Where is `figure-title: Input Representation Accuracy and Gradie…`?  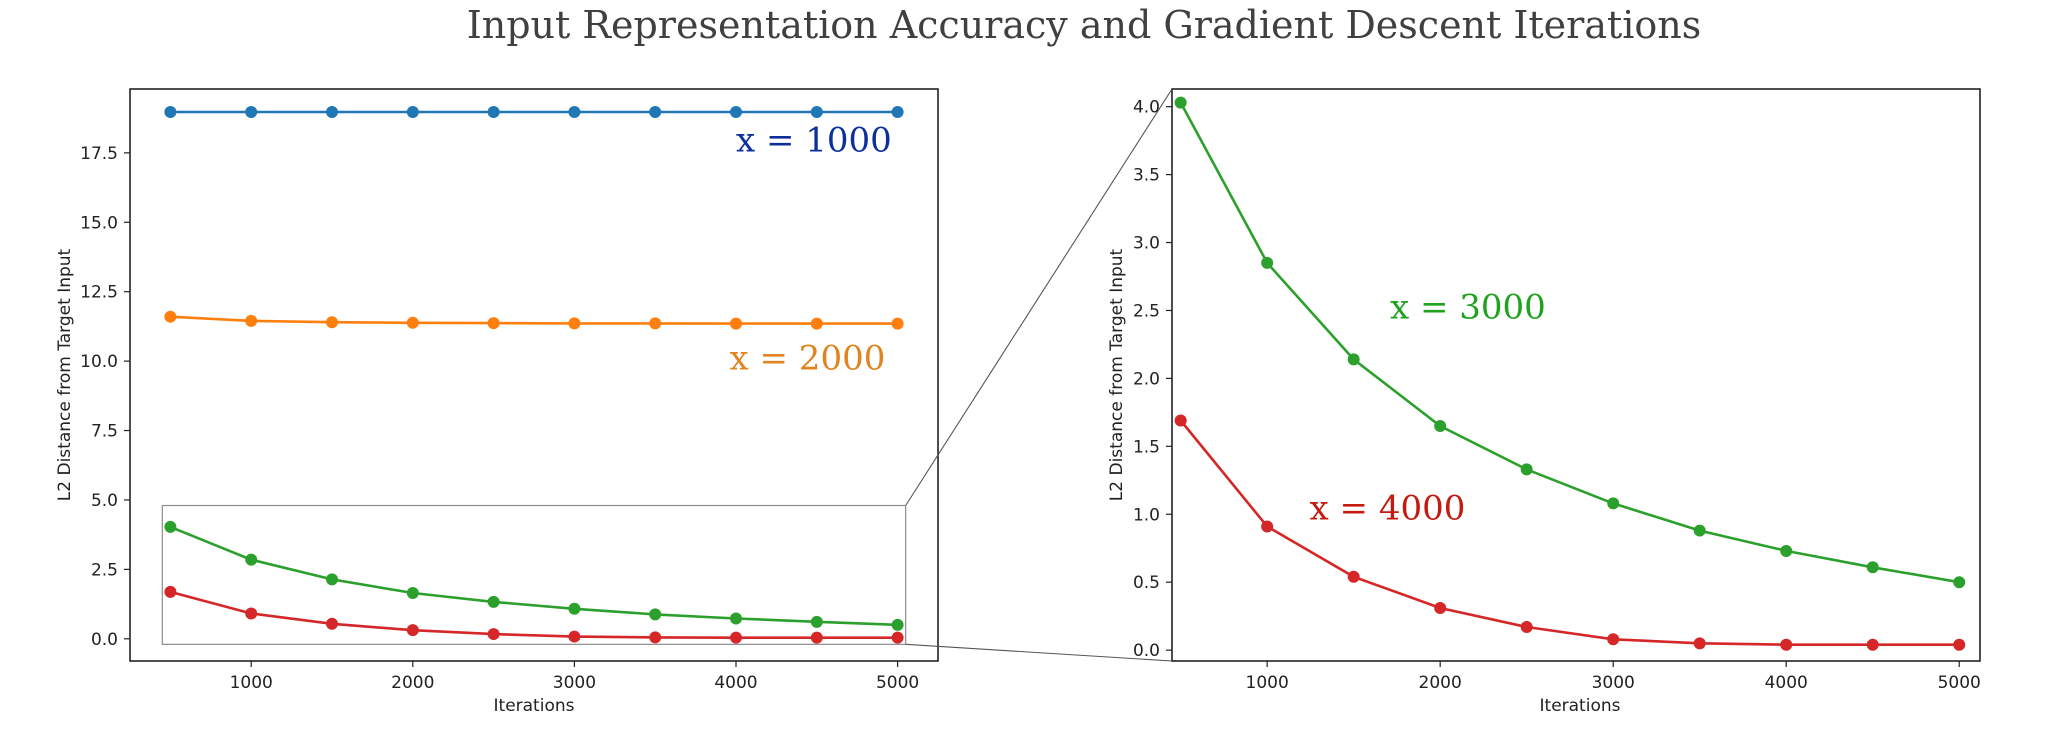
figure-title: Input Representation Accuracy and Gradie… is located at coordinates (1084, 25).